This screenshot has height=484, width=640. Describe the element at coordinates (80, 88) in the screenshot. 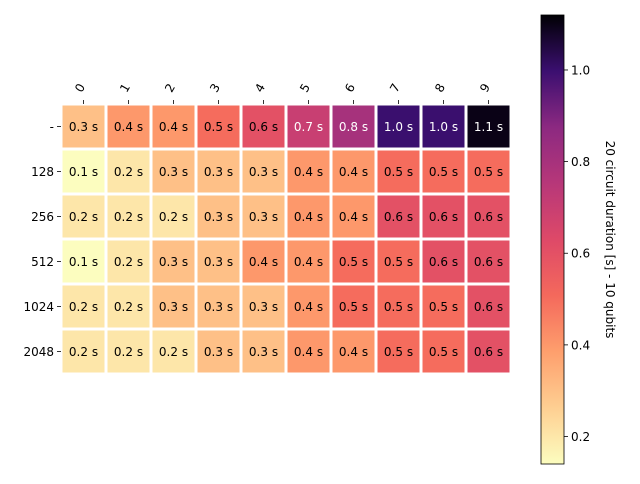

I see `x-tick-label: 0` at that location.